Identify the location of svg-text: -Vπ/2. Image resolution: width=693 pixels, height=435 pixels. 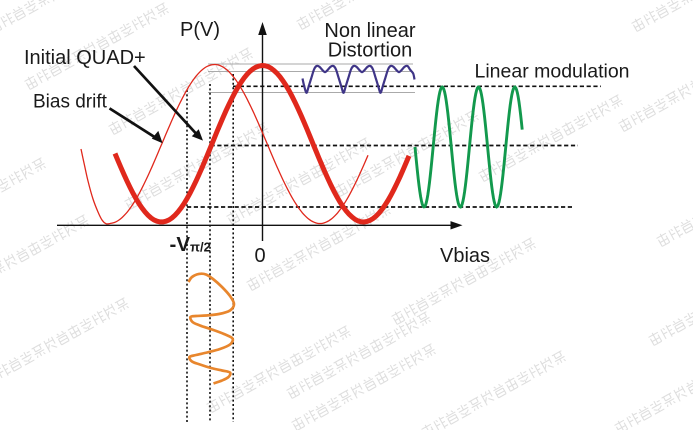
(190, 244).